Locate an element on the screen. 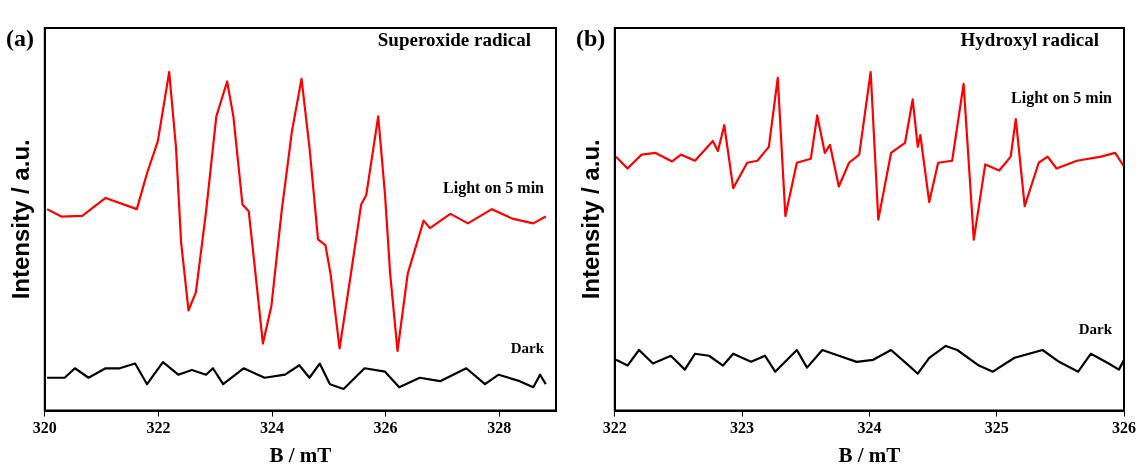  x-tick-label: 325 is located at coordinates (996, 428).